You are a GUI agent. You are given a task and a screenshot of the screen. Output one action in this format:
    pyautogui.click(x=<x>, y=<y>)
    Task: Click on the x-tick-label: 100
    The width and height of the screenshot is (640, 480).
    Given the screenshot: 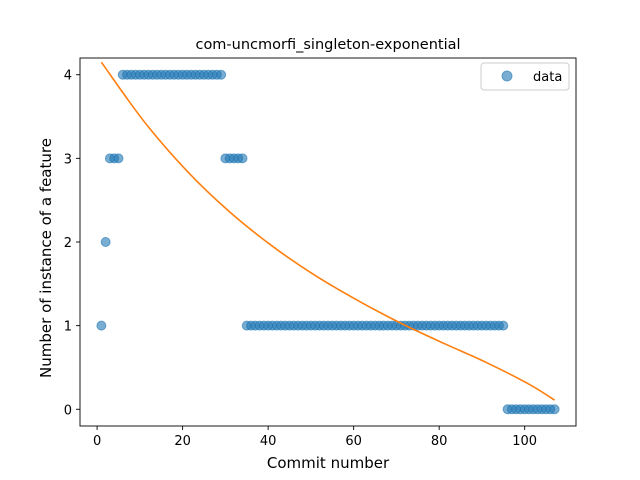 What is the action you would take?
    pyautogui.click(x=524, y=441)
    